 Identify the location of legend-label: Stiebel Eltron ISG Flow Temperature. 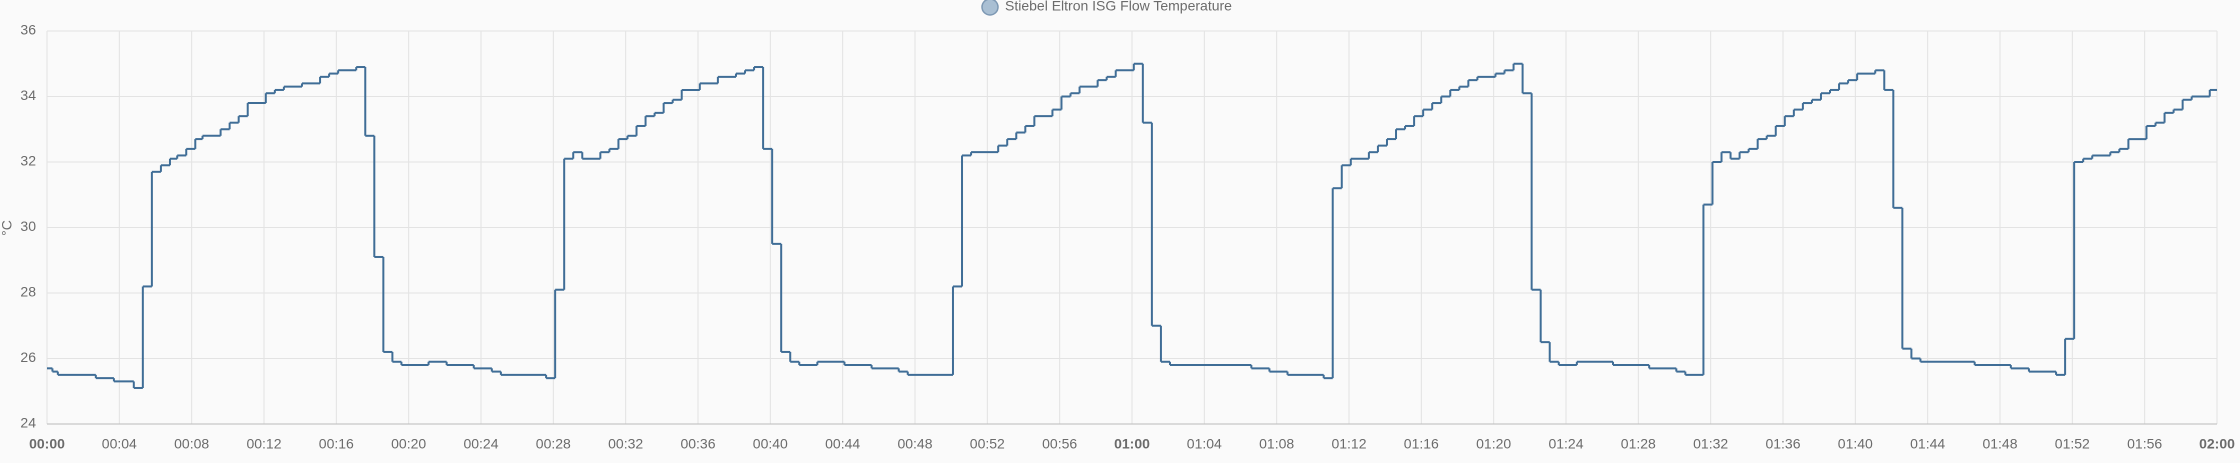
(1118, 7).